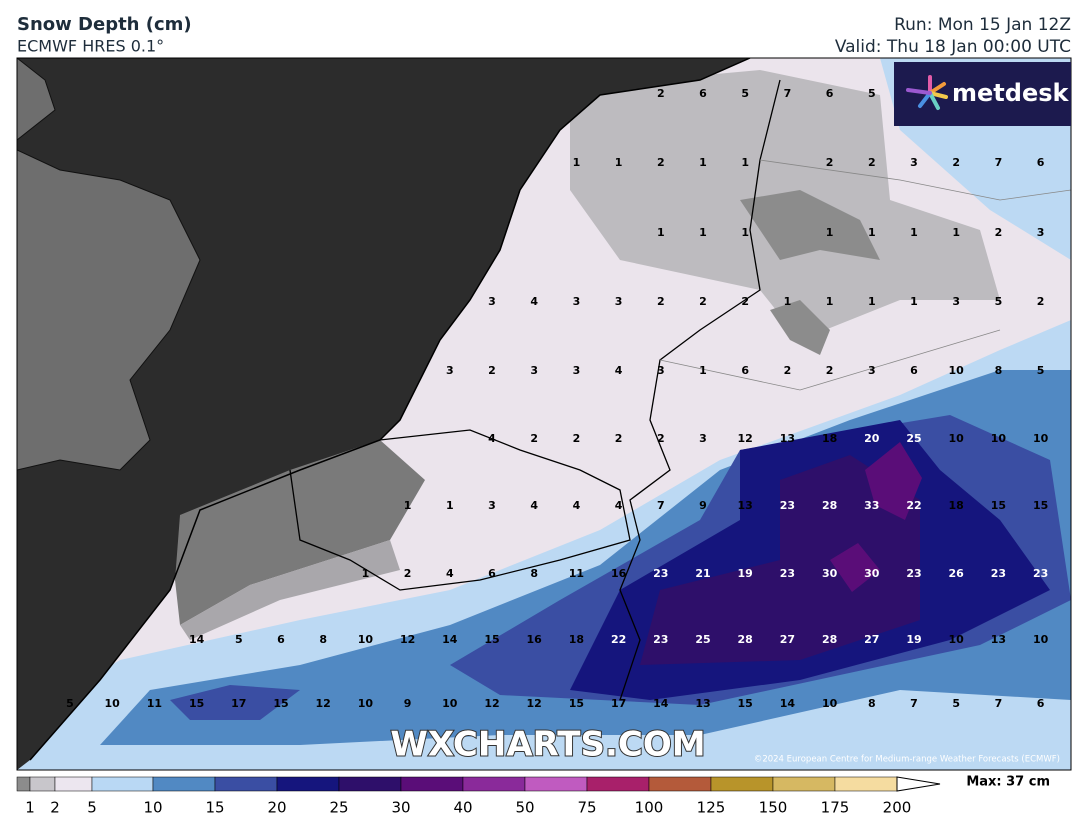 This screenshot has height=839, width=1088. What do you see at coordinates (90, 46) in the screenshot?
I see `subtitle: ECMWF HRES 0.1°` at bounding box center [90, 46].